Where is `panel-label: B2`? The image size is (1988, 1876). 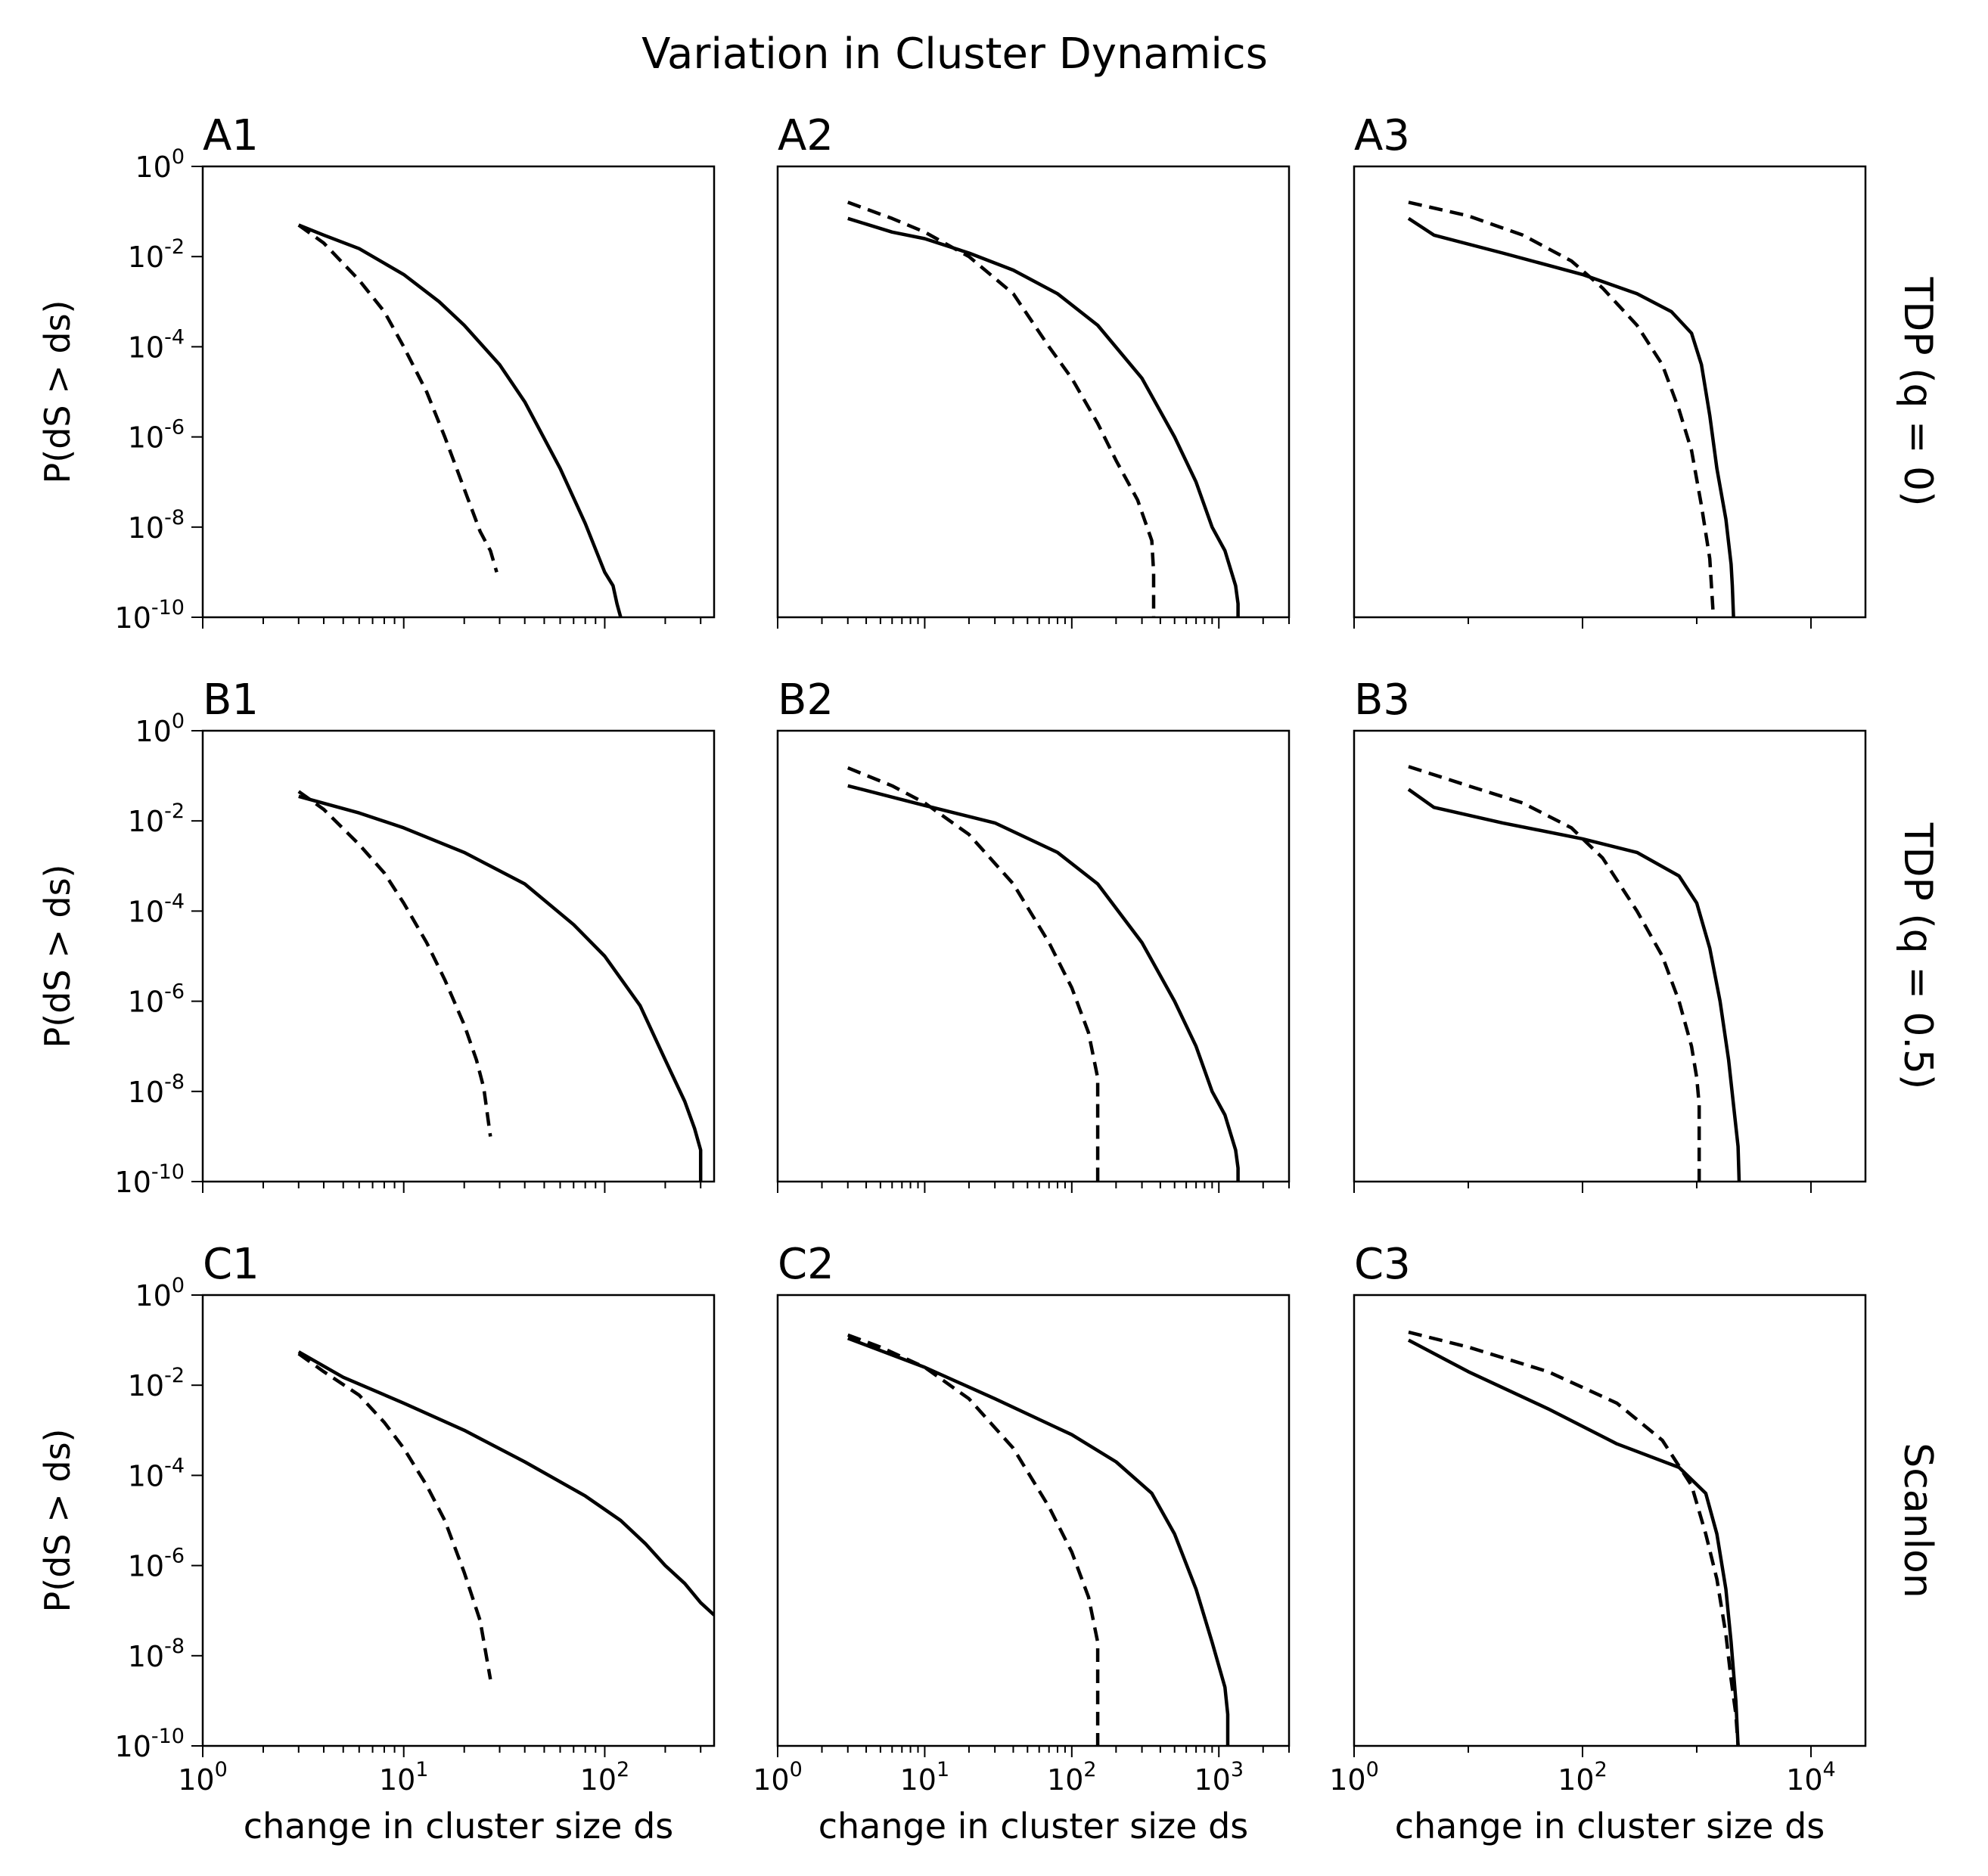
panel-label: B2 is located at coordinates (806, 700).